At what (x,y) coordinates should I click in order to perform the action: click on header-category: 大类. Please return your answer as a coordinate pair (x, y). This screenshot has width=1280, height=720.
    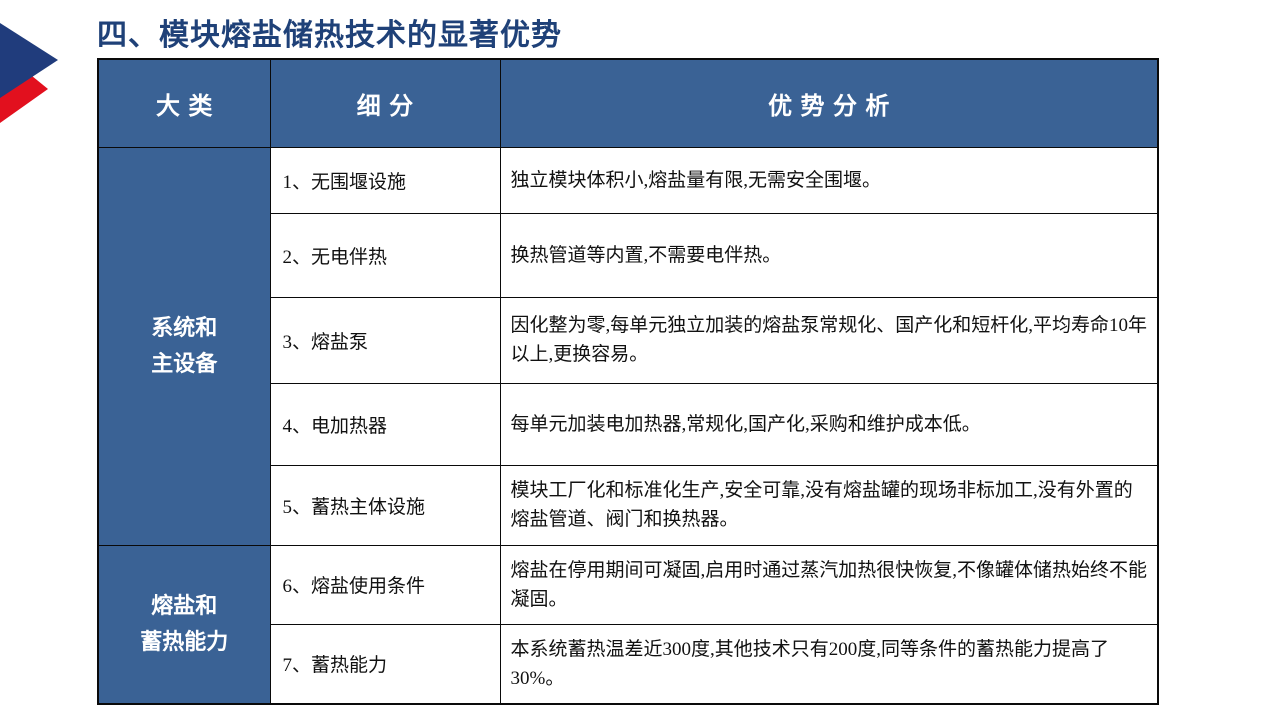
    Looking at the image, I should click on (184, 103).